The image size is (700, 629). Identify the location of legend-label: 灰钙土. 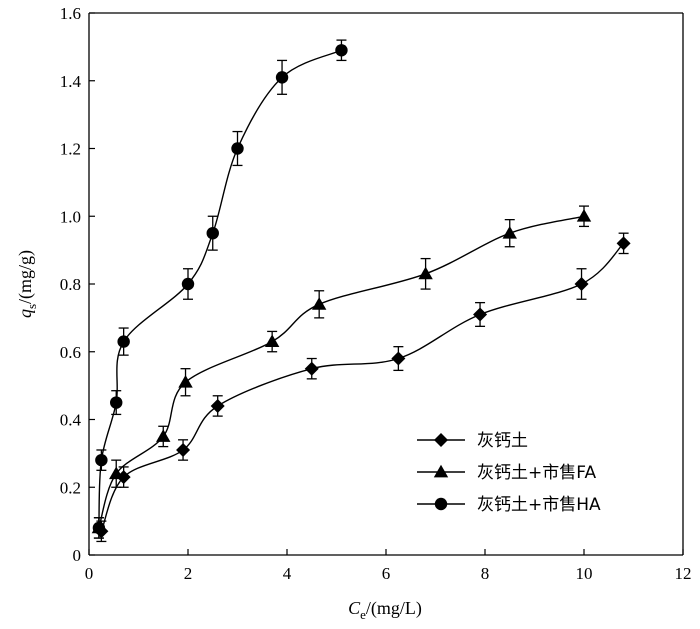
(502, 441).